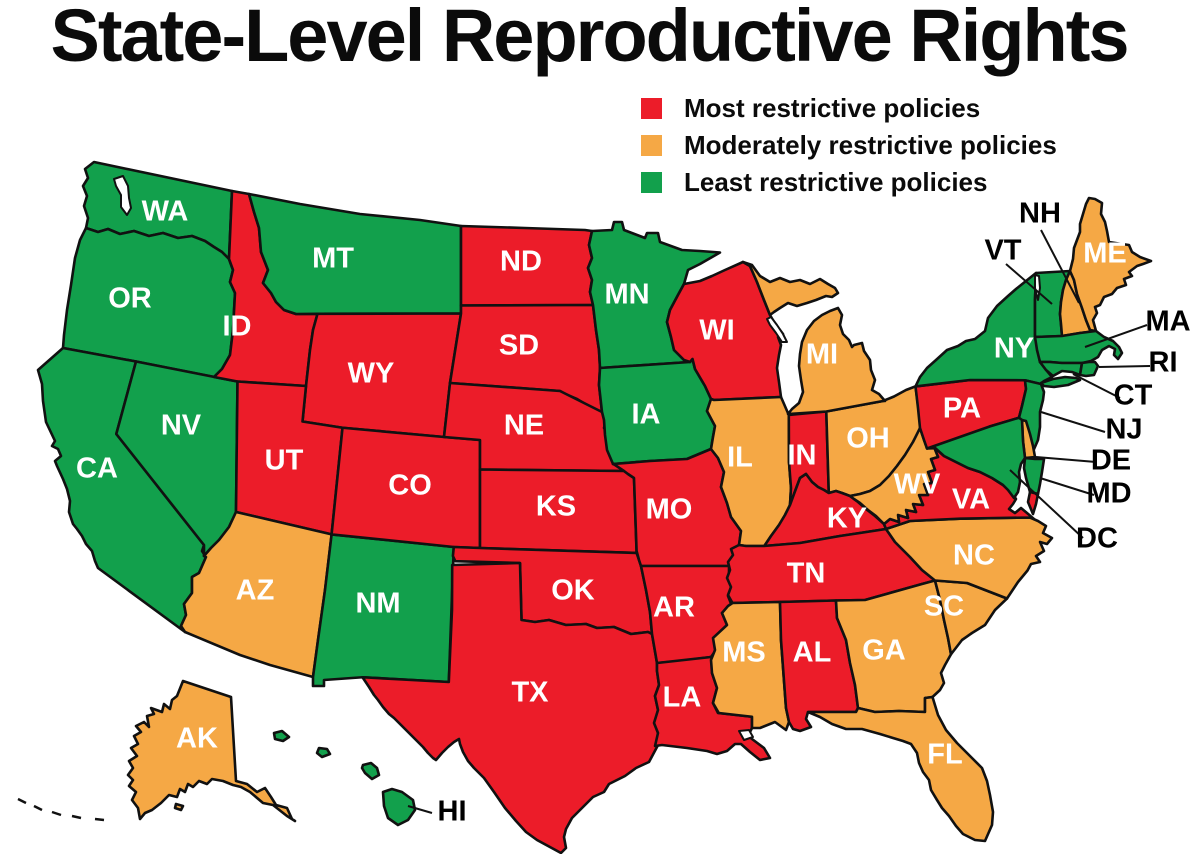  What do you see at coordinates (962, 409) in the screenshot?
I see `svg-text: PA` at bounding box center [962, 409].